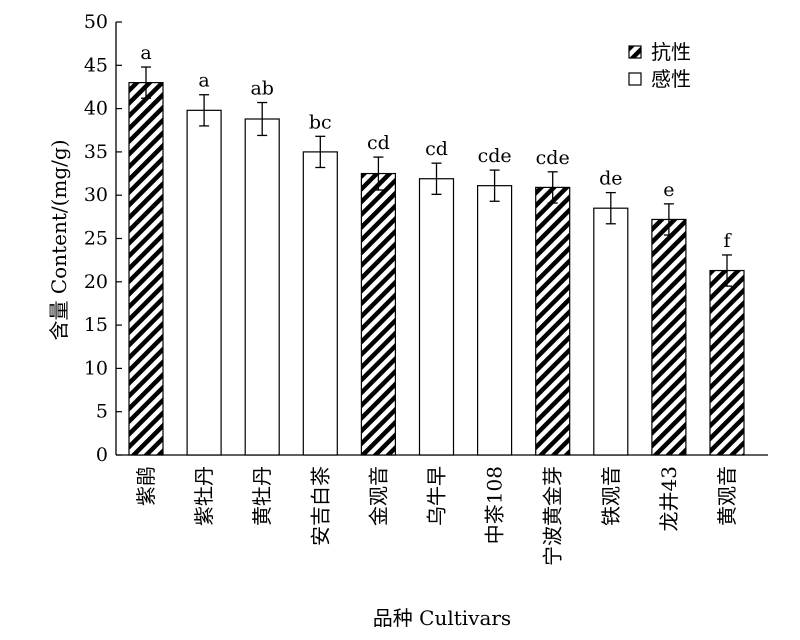 The width and height of the screenshot is (800, 640). Describe the element at coordinates (495, 505) in the screenshot. I see `category-label: 中茶108` at that location.